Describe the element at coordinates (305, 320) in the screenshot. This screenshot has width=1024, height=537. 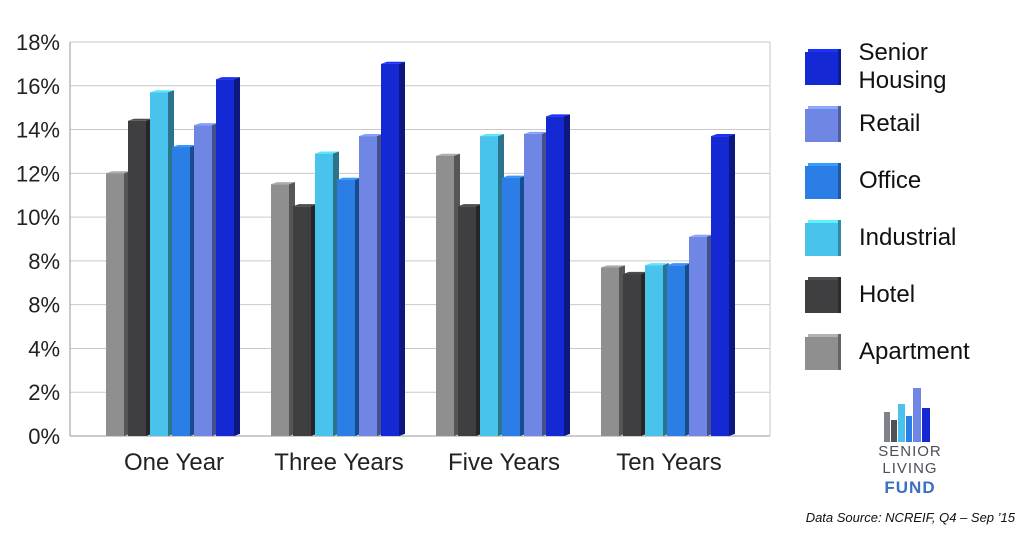
I see `bar-hotel-three-years` at that location.